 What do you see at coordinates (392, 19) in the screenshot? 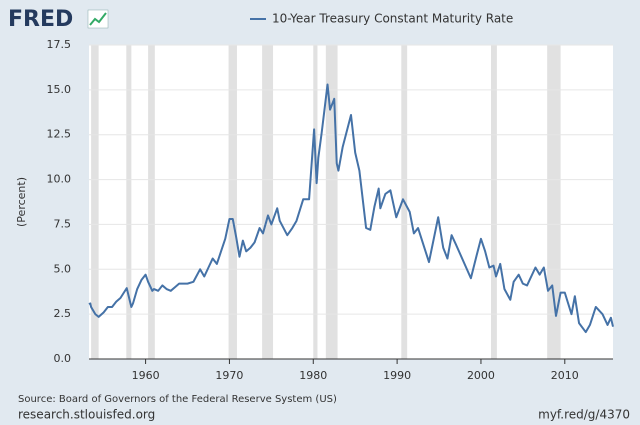
I see `legend-label: 10-Year Treasury Constant Maturity Rate` at bounding box center [392, 19].